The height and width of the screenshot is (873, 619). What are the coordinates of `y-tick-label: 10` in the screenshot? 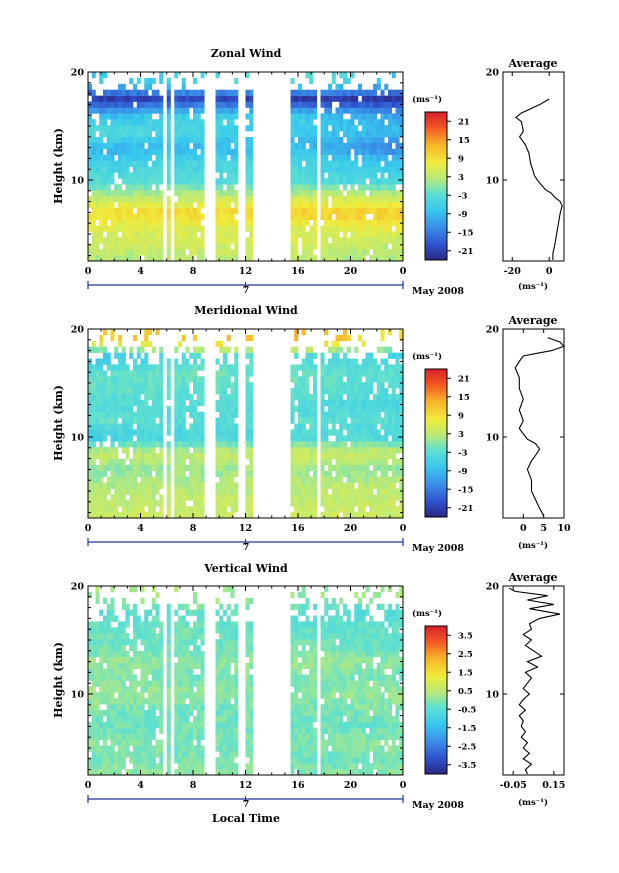 It's located at (78, 181).